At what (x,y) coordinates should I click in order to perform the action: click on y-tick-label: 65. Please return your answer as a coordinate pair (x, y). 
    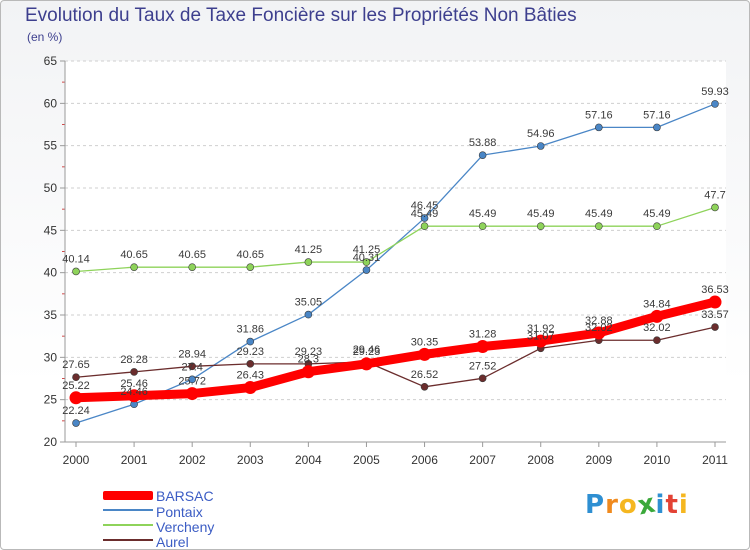
    Looking at the image, I should click on (51, 61).